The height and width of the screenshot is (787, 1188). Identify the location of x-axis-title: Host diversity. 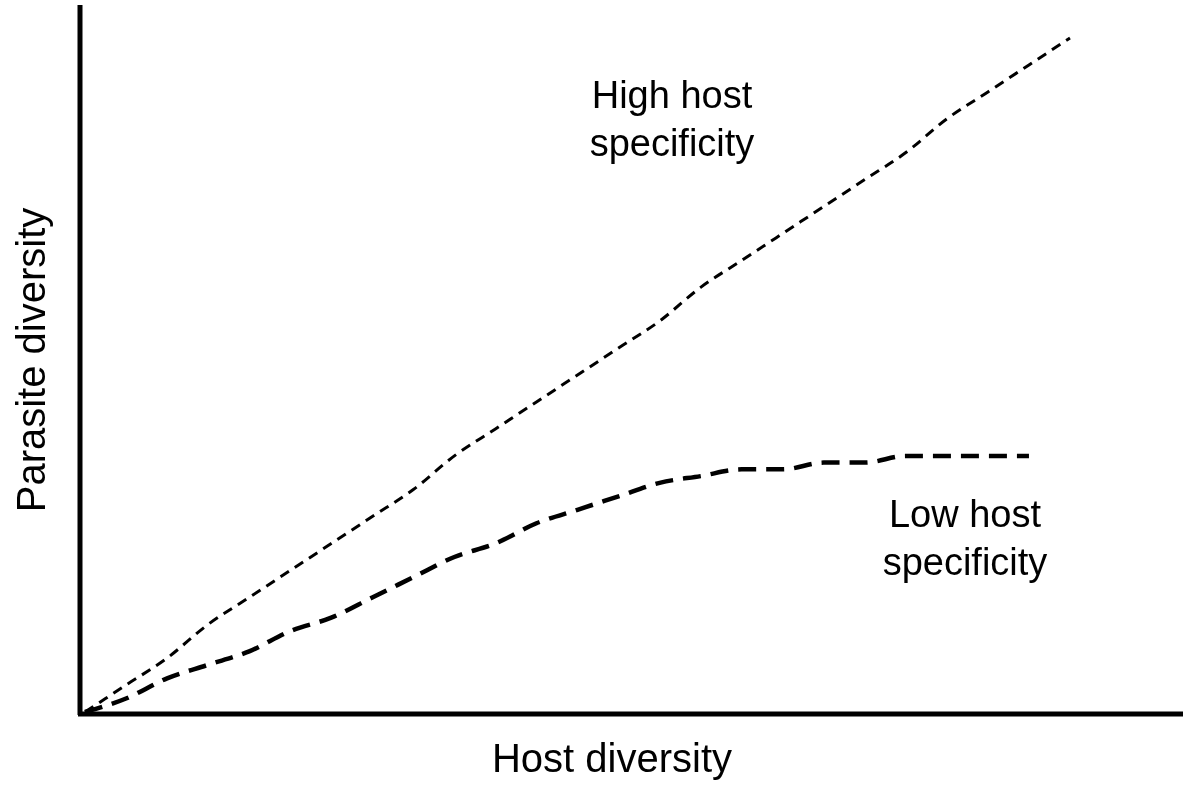
(612, 758).